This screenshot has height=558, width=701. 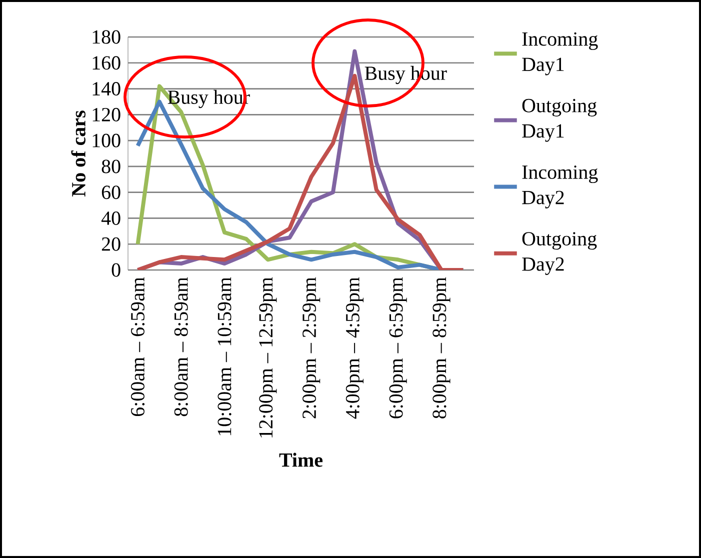 I want to click on x-tick-label: 10:00am – 10:59am, so click(x=225, y=356).